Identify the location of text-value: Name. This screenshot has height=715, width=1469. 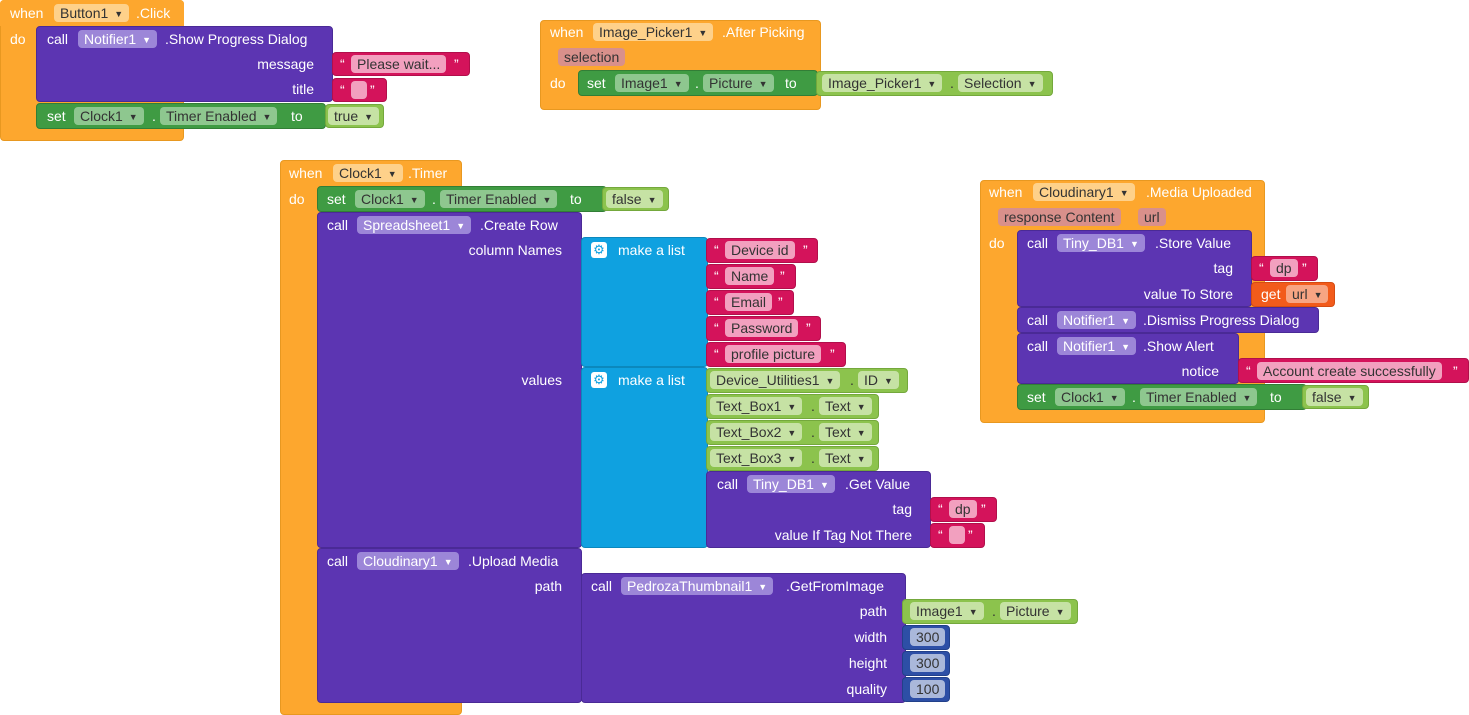
(750, 276).